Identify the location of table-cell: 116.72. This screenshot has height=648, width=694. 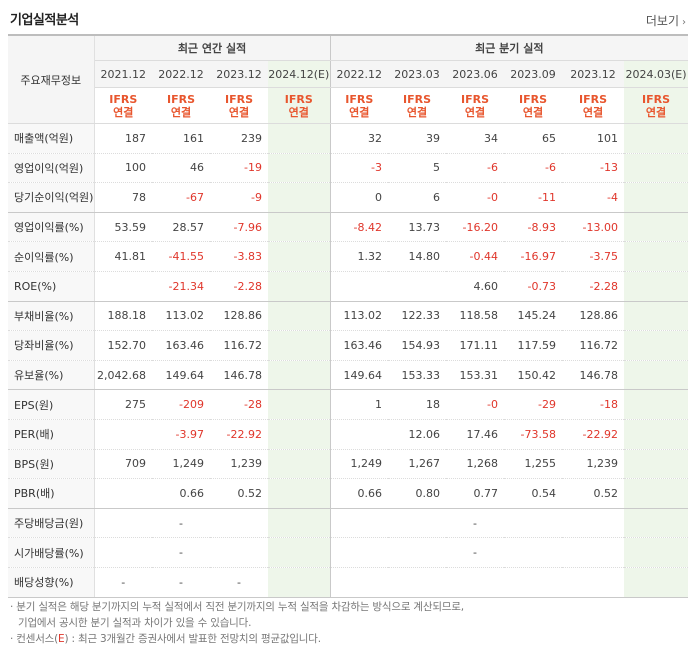
(593, 345).